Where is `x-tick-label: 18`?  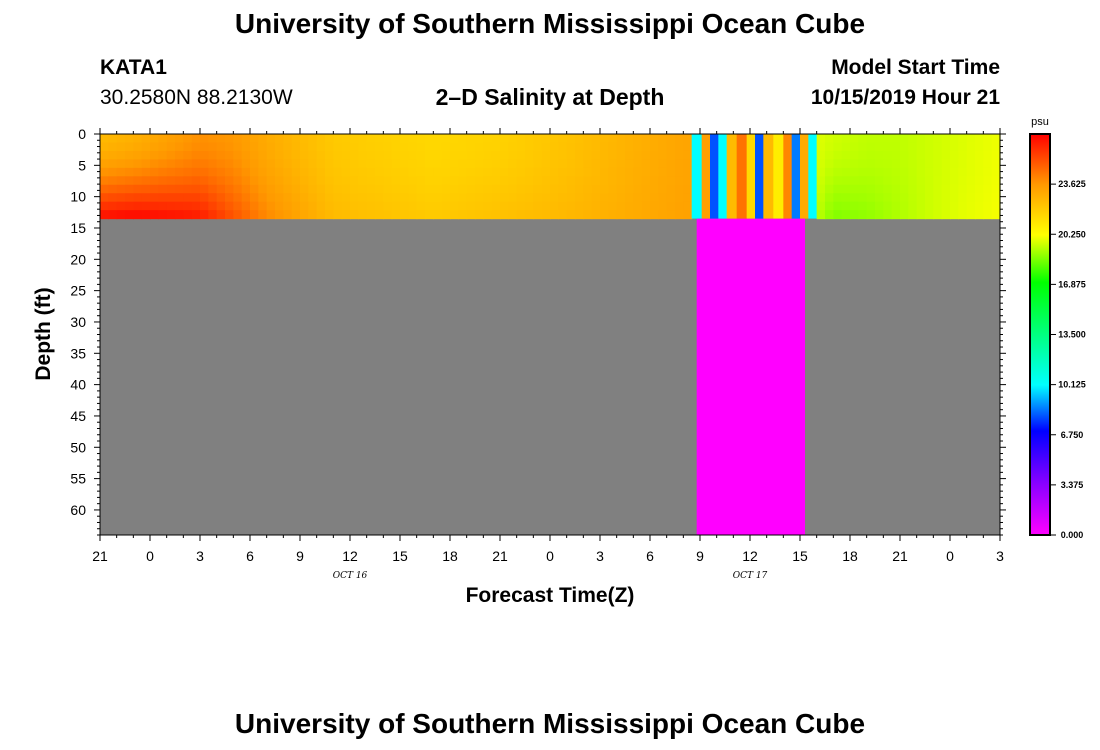 x-tick-label: 18 is located at coordinates (450, 556).